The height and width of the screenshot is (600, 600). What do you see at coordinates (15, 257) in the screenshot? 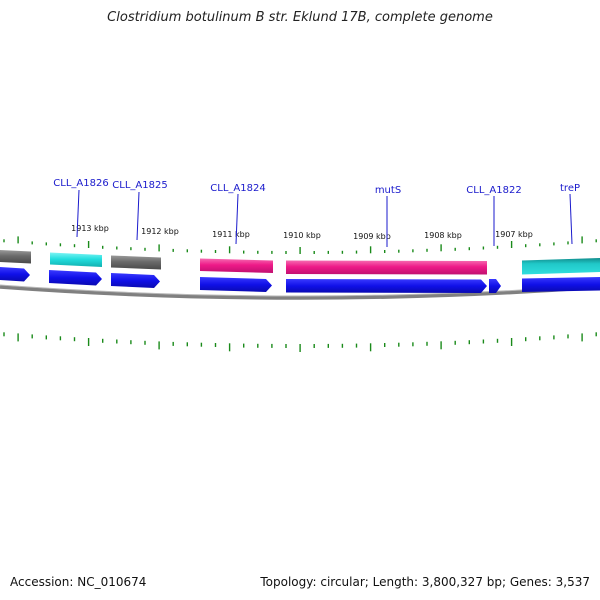
I see `feature-gray-left` at bounding box center [15, 257].